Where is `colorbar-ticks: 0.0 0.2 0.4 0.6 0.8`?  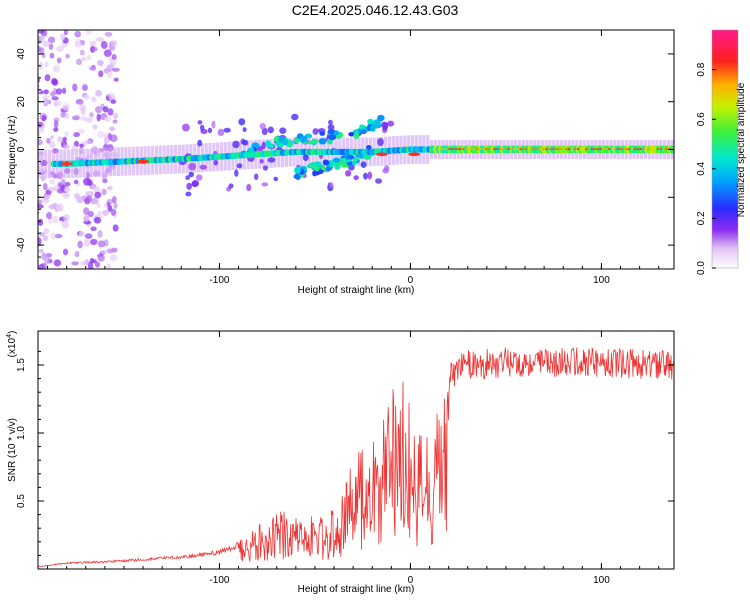
colorbar-ticks: 0.0 0.2 0.4 0.6 0.8 is located at coordinates (706, 168).